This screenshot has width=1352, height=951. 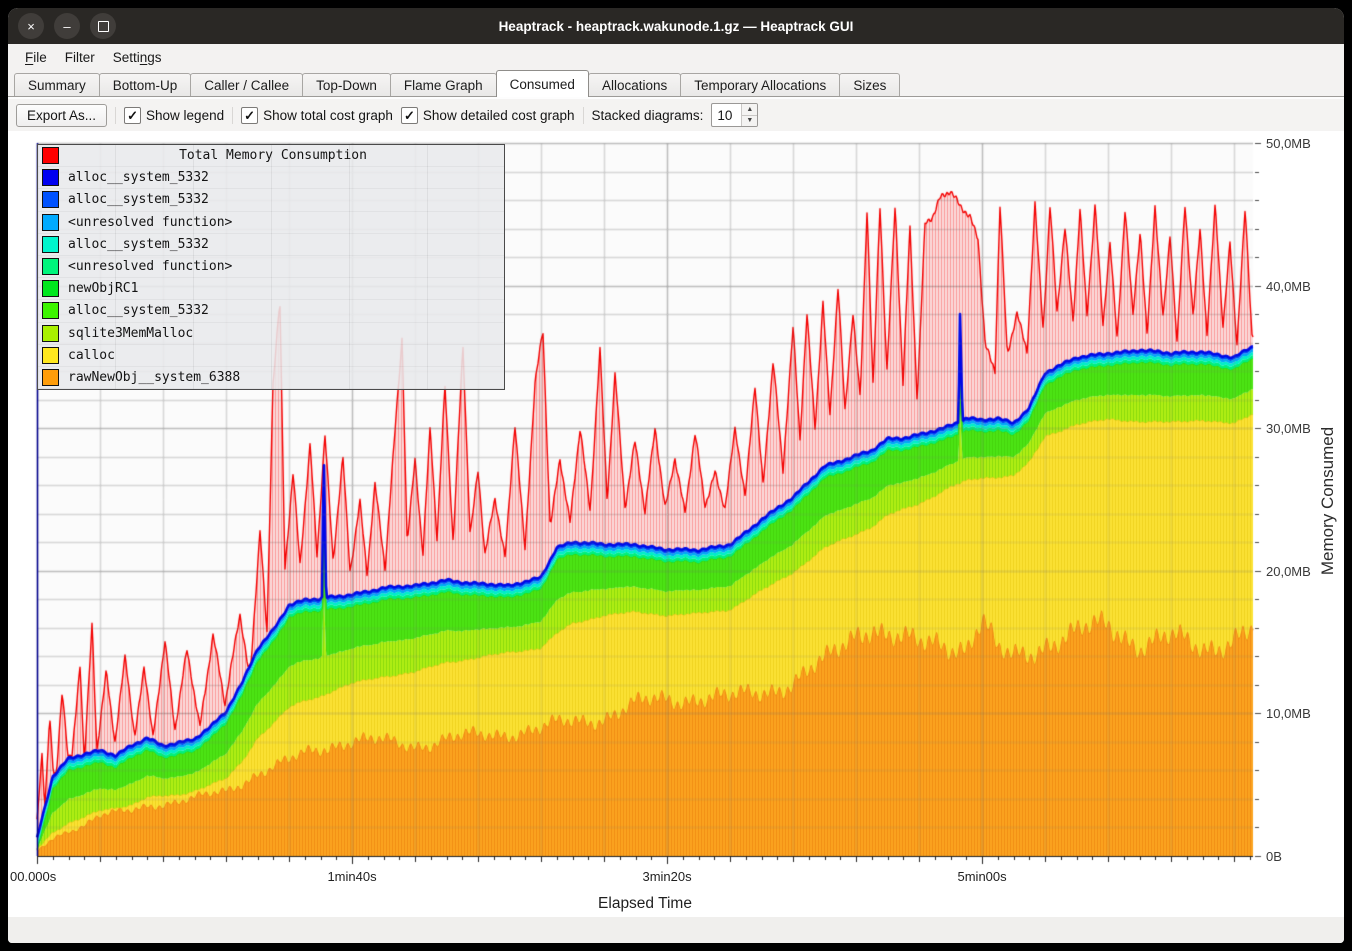 I want to click on tab-consumed: Consumed, so click(x=542, y=83).